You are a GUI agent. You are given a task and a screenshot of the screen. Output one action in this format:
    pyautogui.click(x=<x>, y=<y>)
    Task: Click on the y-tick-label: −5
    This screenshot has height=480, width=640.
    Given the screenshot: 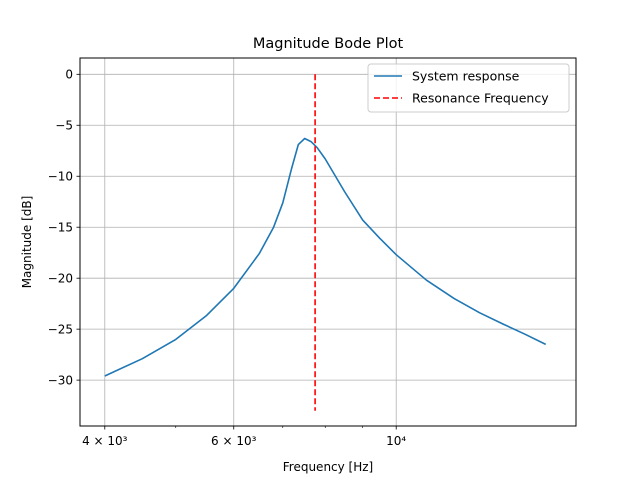 What is the action you would take?
    pyautogui.click(x=64, y=126)
    